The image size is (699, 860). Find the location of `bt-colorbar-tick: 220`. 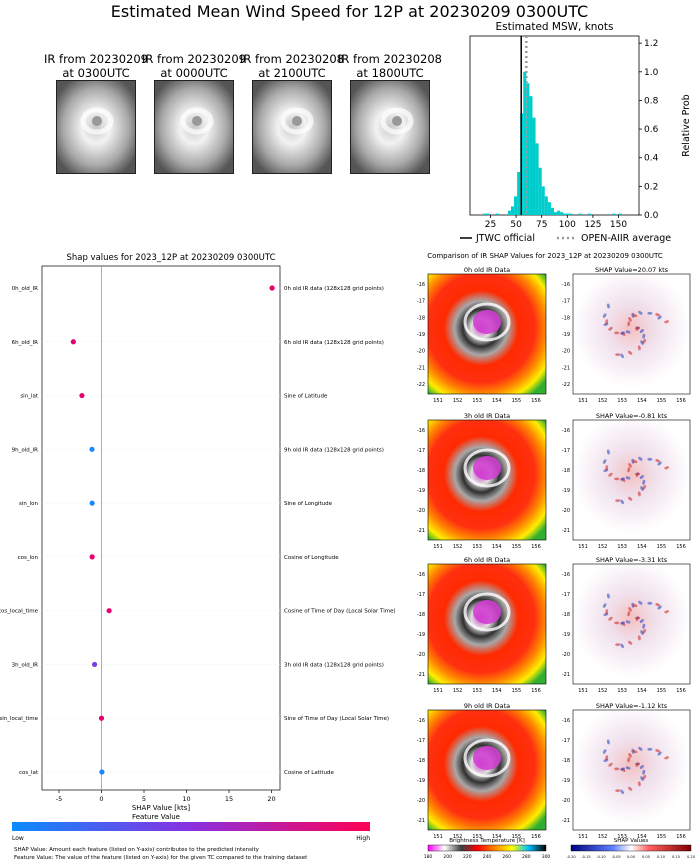

bt-colorbar-tick: 220 is located at coordinates (467, 857).